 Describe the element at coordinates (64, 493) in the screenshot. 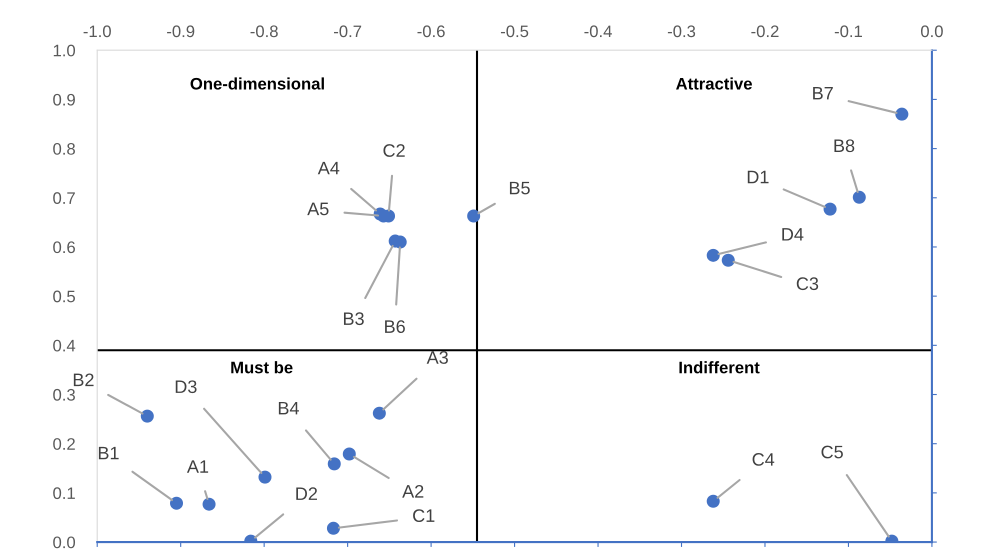

I see `y-tick-label: 0.1` at that location.